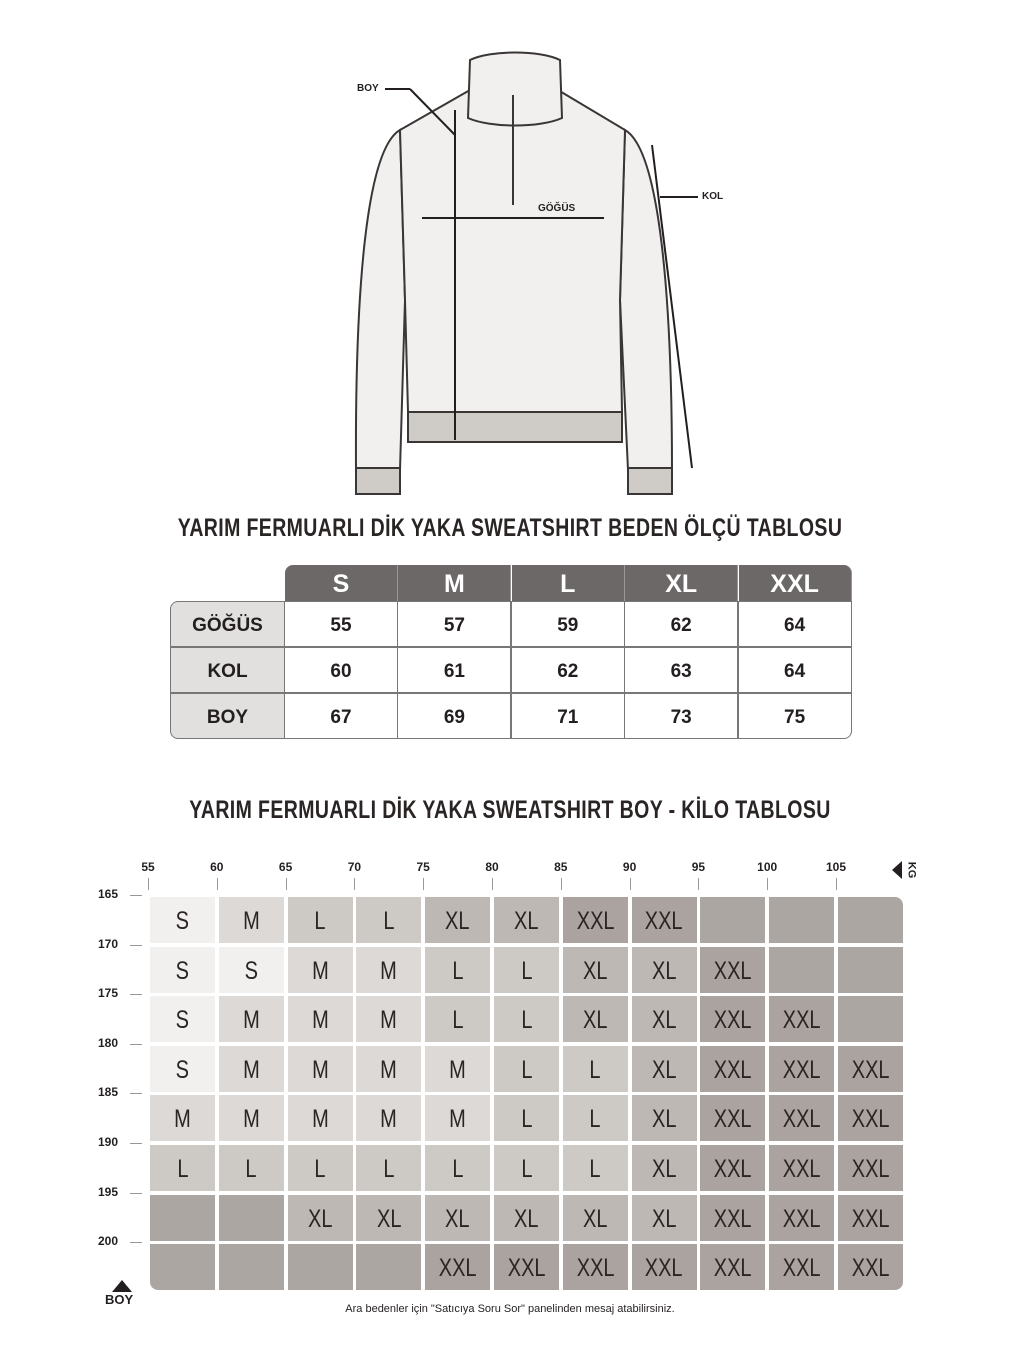 The width and height of the screenshot is (1020, 1360). I want to click on sweatshirt-illustration, so click(526, 273).